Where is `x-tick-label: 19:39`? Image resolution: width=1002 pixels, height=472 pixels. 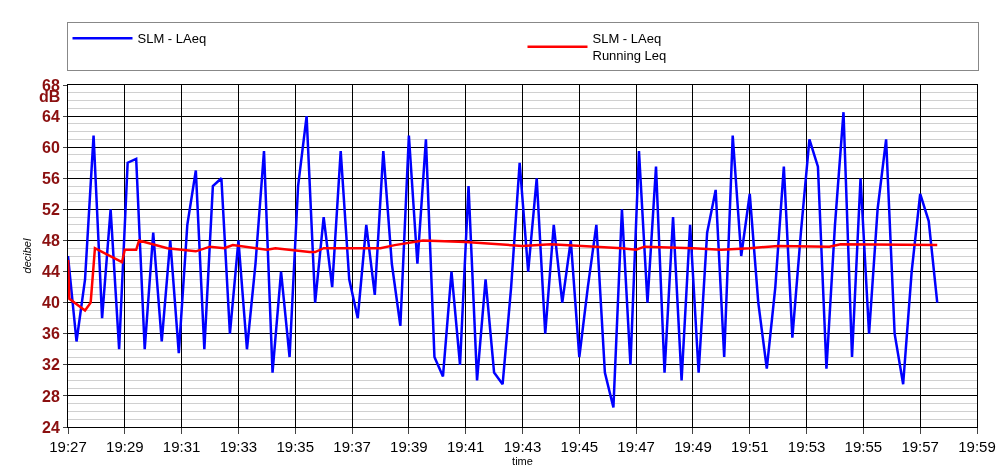 x-tick-label: 19:39 is located at coordinates (409, 446).